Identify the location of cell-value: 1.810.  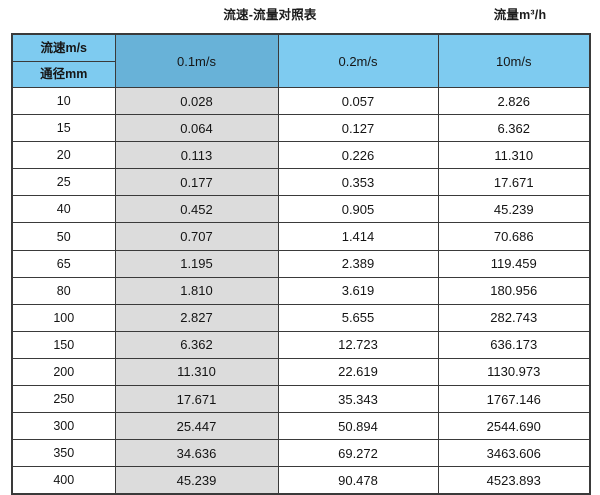
(196, 290).